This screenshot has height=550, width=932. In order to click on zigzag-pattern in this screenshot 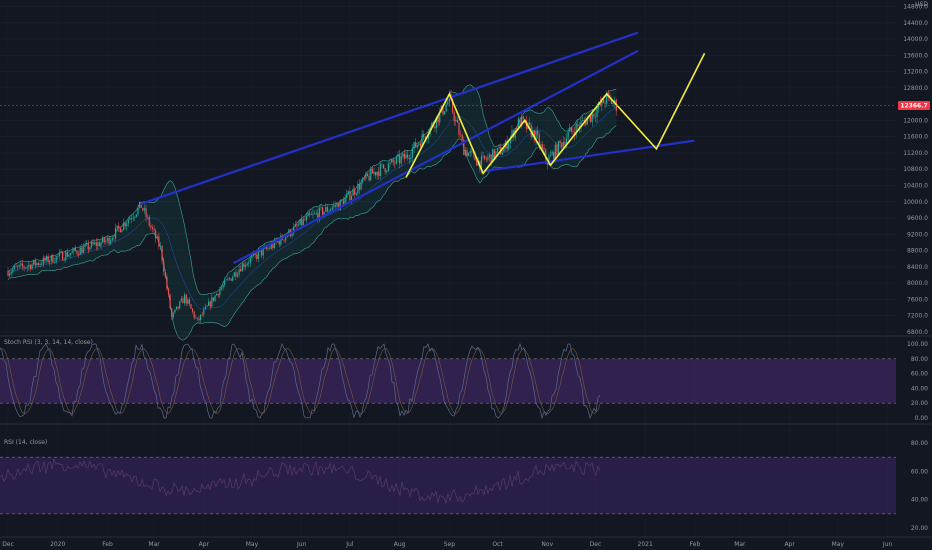, I will do `click(555, 115)`.